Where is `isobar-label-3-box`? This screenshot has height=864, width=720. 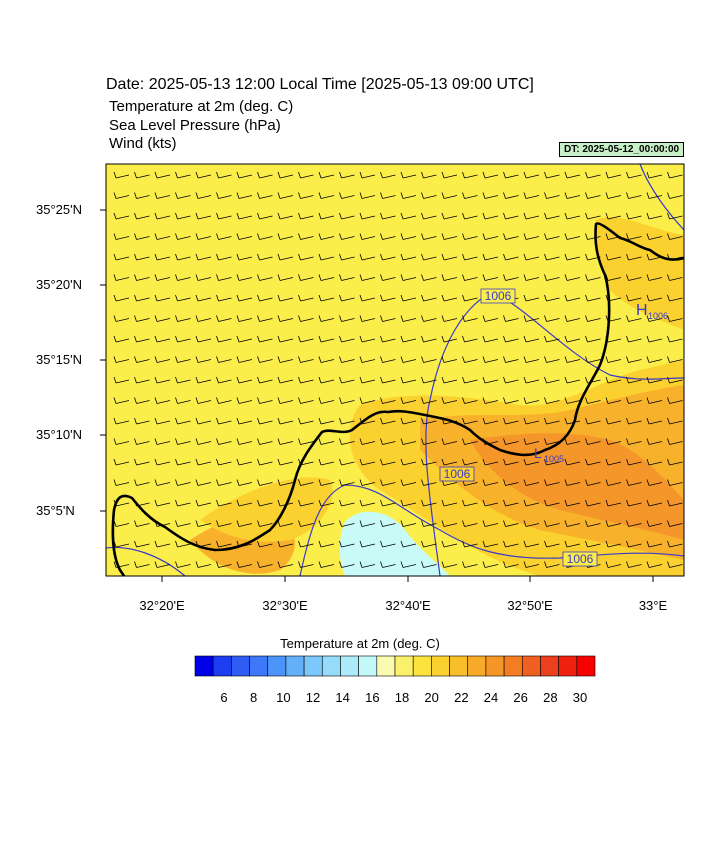 isobar-label-3-box is located at coordinates (580, 559).